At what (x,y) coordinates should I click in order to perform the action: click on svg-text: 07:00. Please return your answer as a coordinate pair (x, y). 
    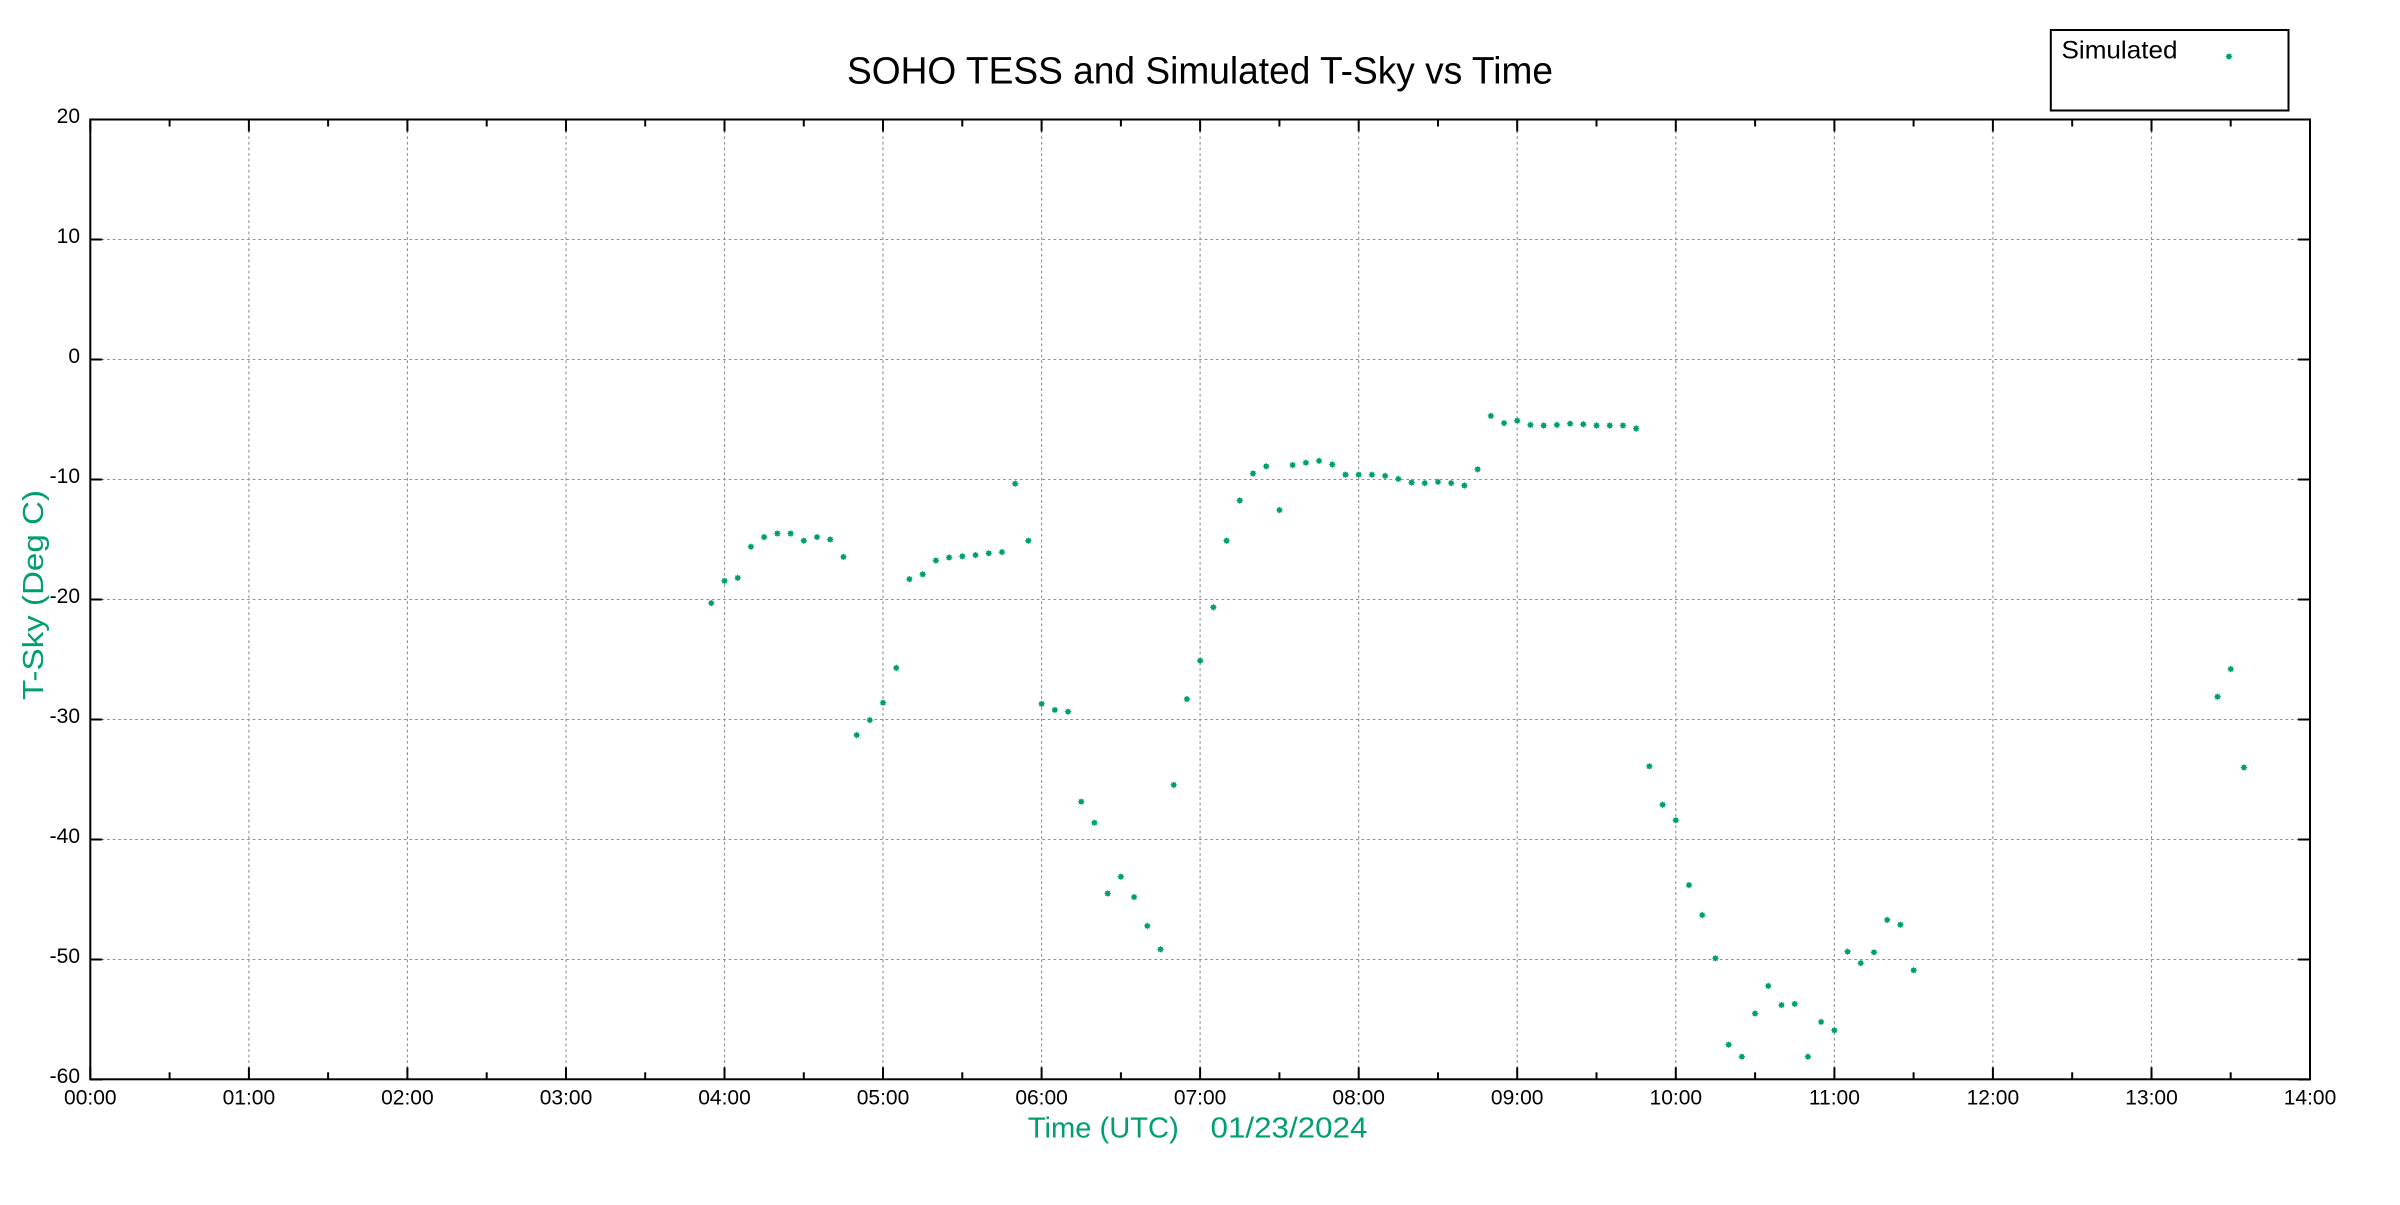
    Looking at the image, I should click on (1200, 1098).